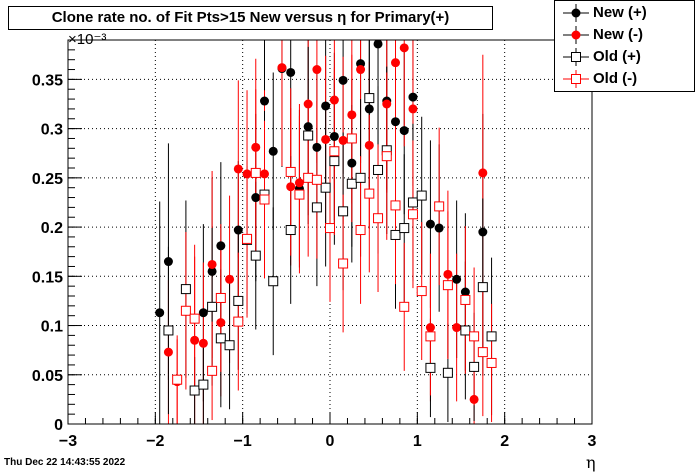 This screenshot has width=696, height=472. What do you see at coordinates (52, 327) in the screenshot?
I see `y-tick-label: 0.1` at bounding box center [52, 327].